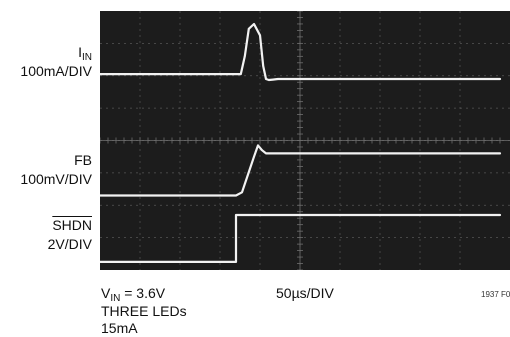 The height and width of the screenshot is (337, 510). I want to click on led-current: 15mA, so click(119, 328).